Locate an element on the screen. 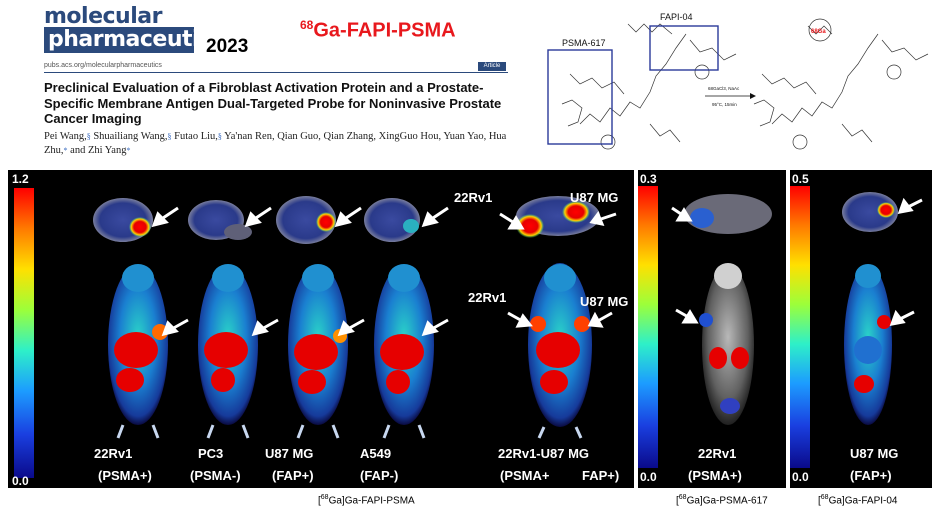 The image size is (936, 524). cohort-line-22rv1-psma617: 22Rv1 is located at coordinates (717, 453).